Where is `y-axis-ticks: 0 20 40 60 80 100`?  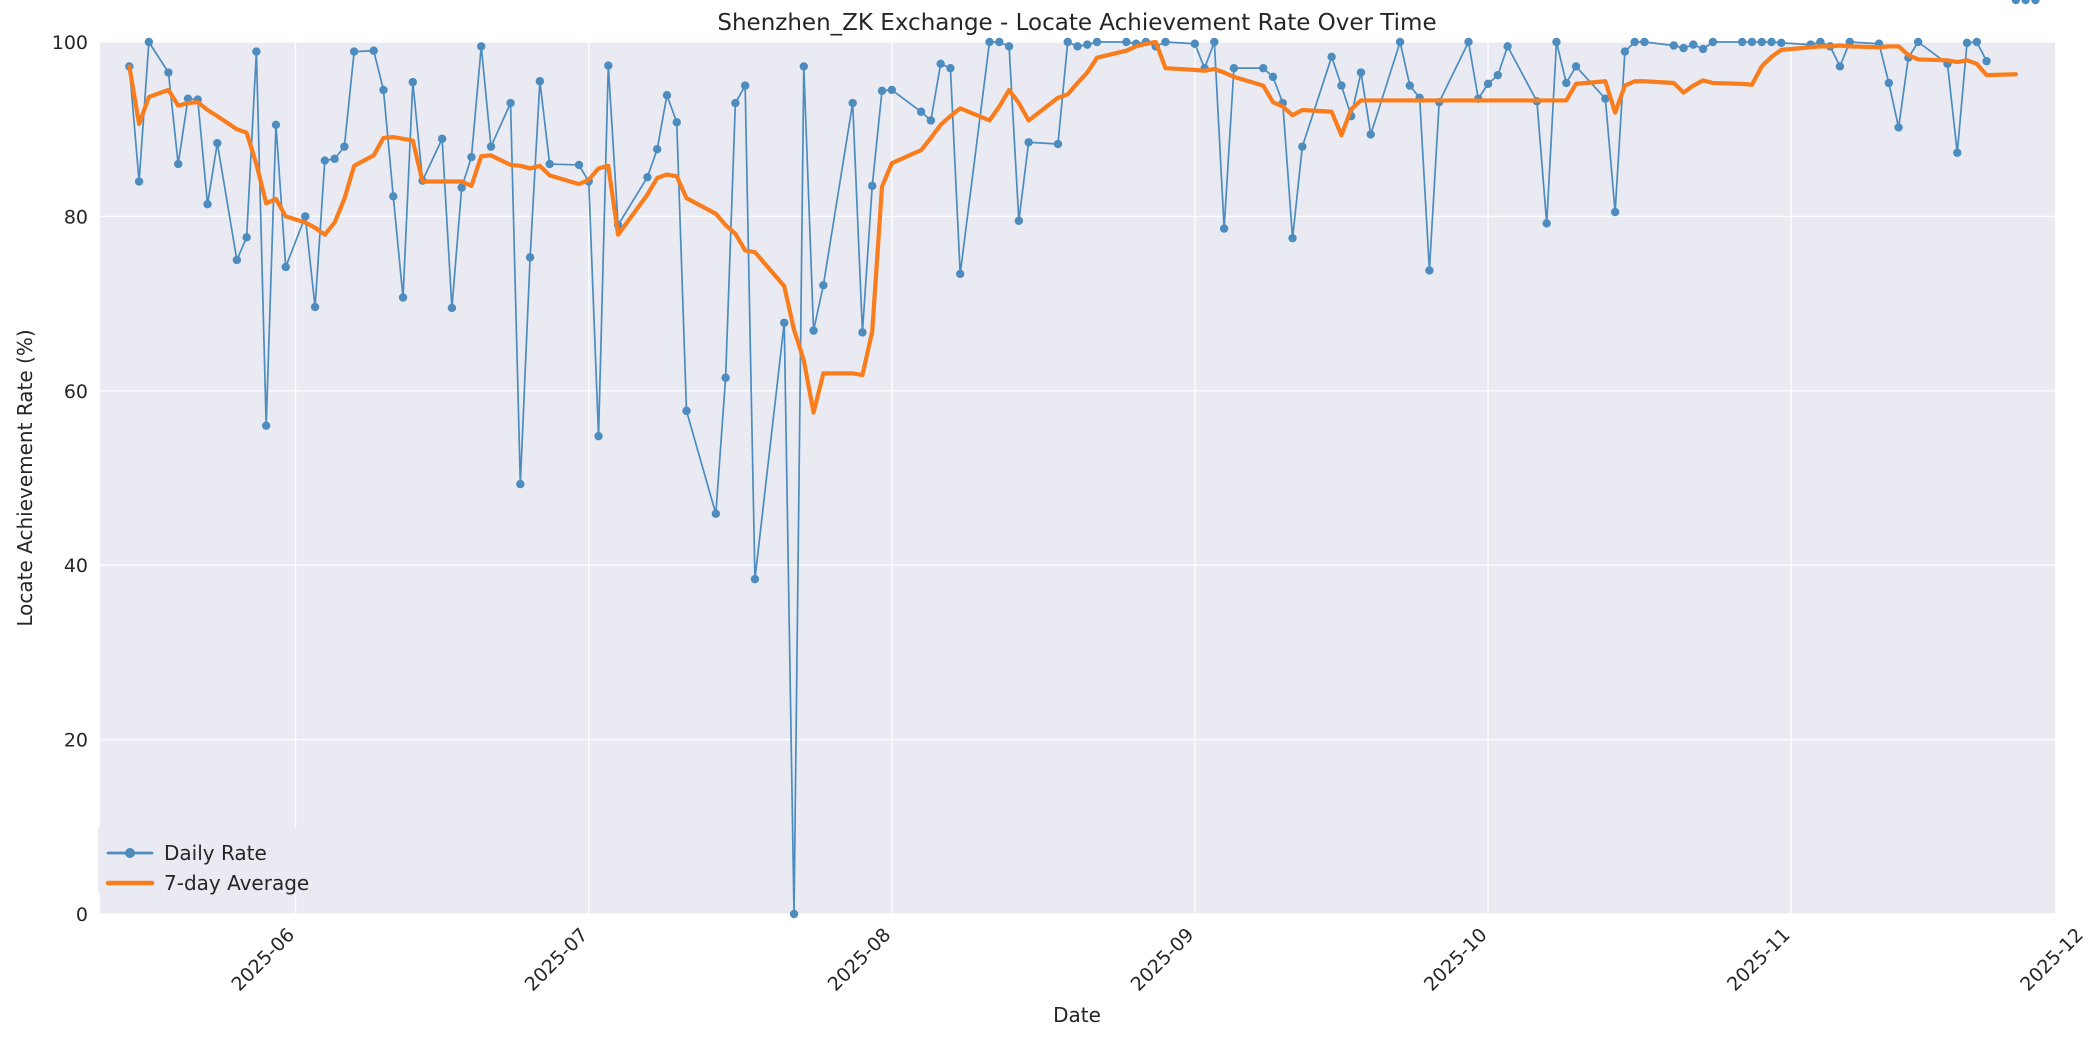
y-axis-ticks: 0 20 40 60 80 100 is located at coordinates (70, 479).